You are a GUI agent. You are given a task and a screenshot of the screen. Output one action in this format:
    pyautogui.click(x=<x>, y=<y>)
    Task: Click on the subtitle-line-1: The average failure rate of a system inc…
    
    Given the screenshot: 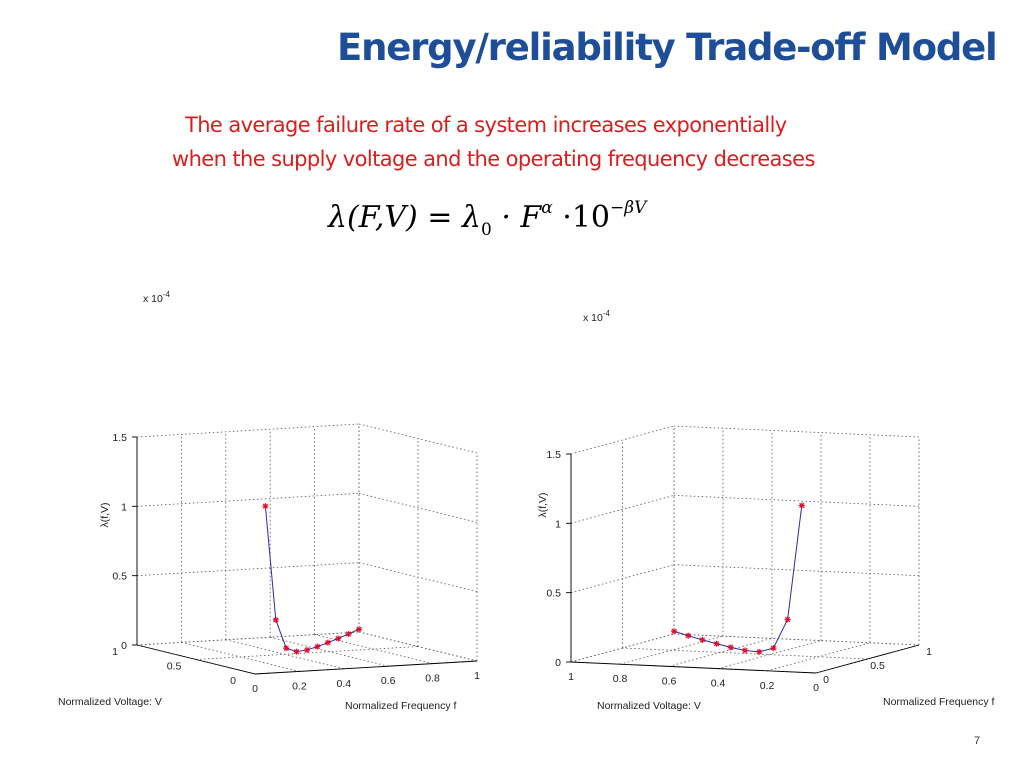 What is the action you would take?
    pyautogui.click(x=486, y=125)
    